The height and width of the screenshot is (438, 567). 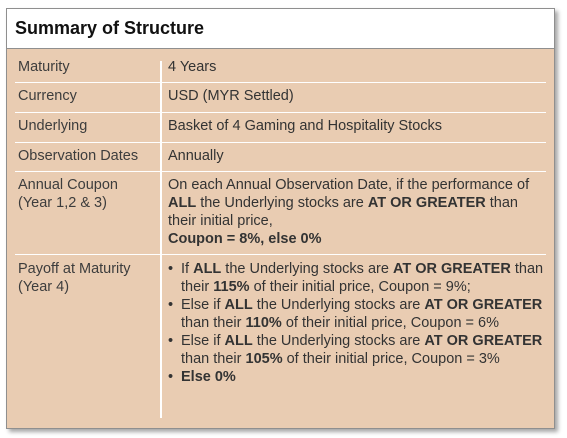 What do you see at coordinates (62, 203) in the screenshot?
I see `coupon-label-line2: (Year 1,2 & 3)` at bounding box center [62, 203].